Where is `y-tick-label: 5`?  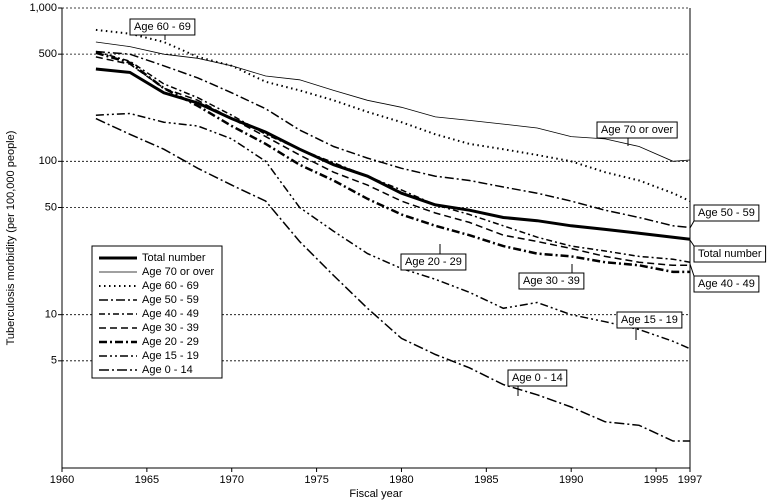
y-tick-label: 5 is located at coordinates (54, 361).